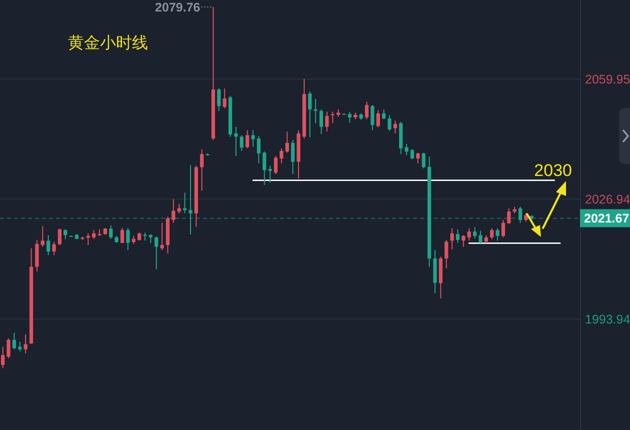  I want to click on y-tick-label: 2026.94, so click(607, 199).